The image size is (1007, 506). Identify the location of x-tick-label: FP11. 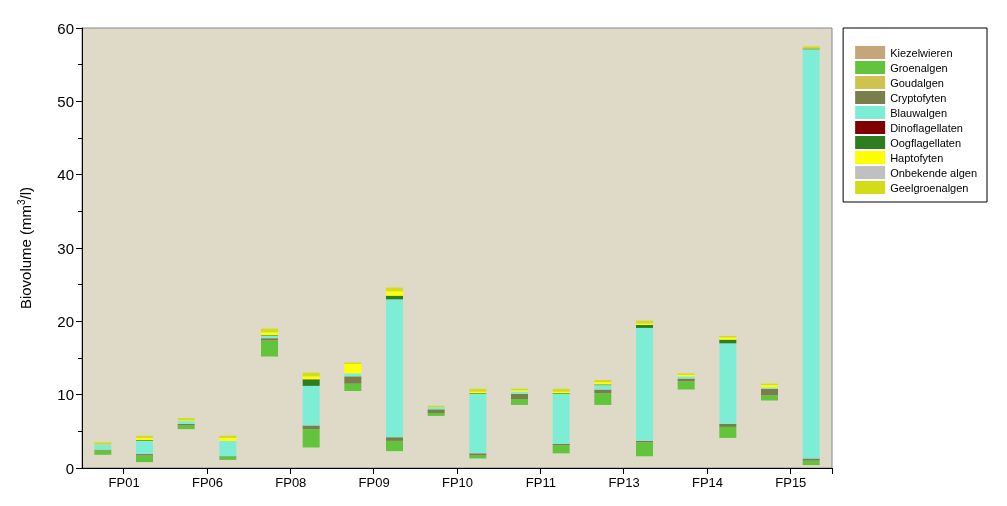
(540, 482).